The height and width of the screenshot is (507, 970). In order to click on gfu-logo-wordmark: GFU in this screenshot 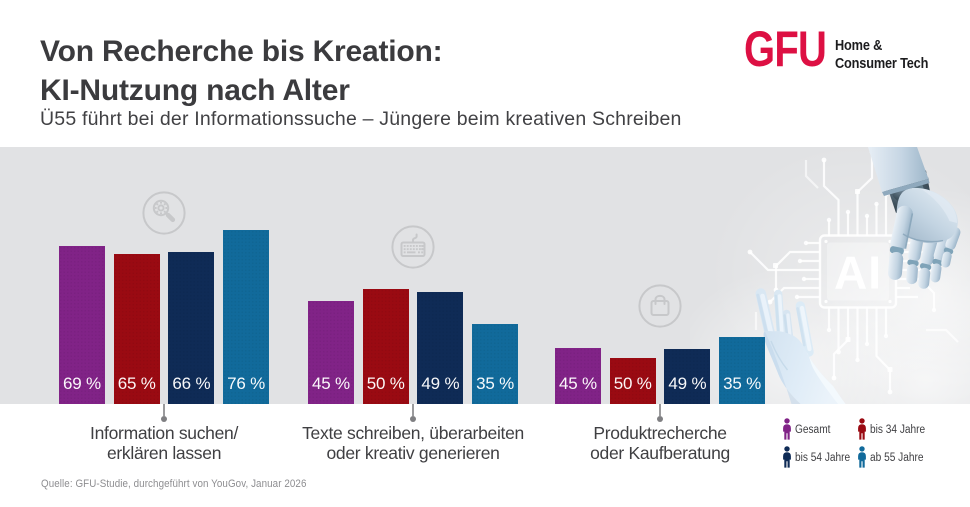, I will do `click(785, 49)`.